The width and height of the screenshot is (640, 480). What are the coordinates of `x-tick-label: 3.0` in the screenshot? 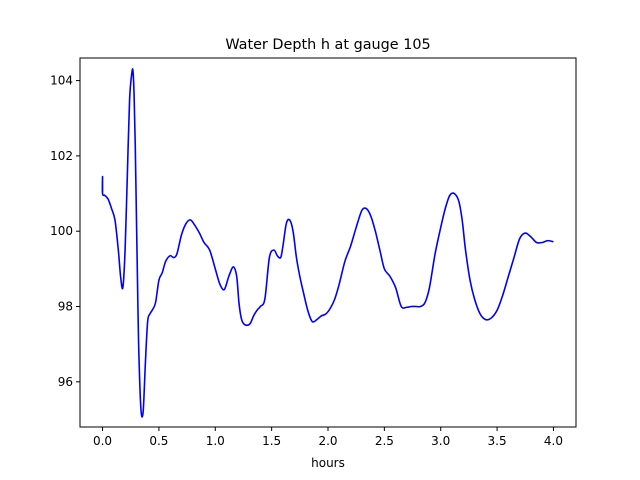 It's located at (440, 441).